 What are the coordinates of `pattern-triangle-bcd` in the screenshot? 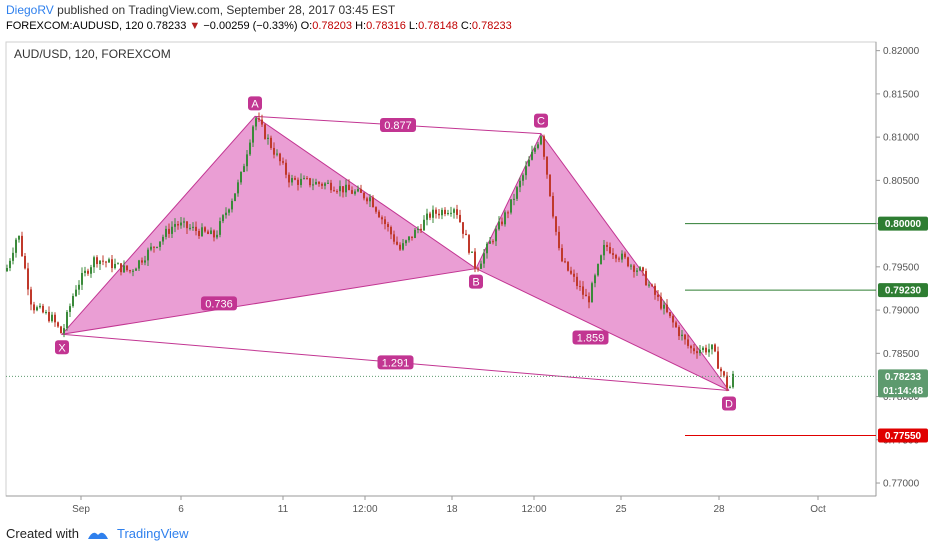 It's located at (602, 261).